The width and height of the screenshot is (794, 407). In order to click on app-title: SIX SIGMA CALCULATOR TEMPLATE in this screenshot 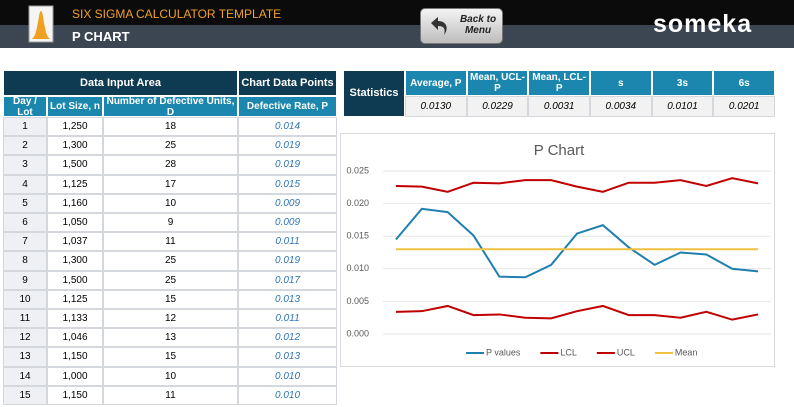, I will do `click(177, 14)`.